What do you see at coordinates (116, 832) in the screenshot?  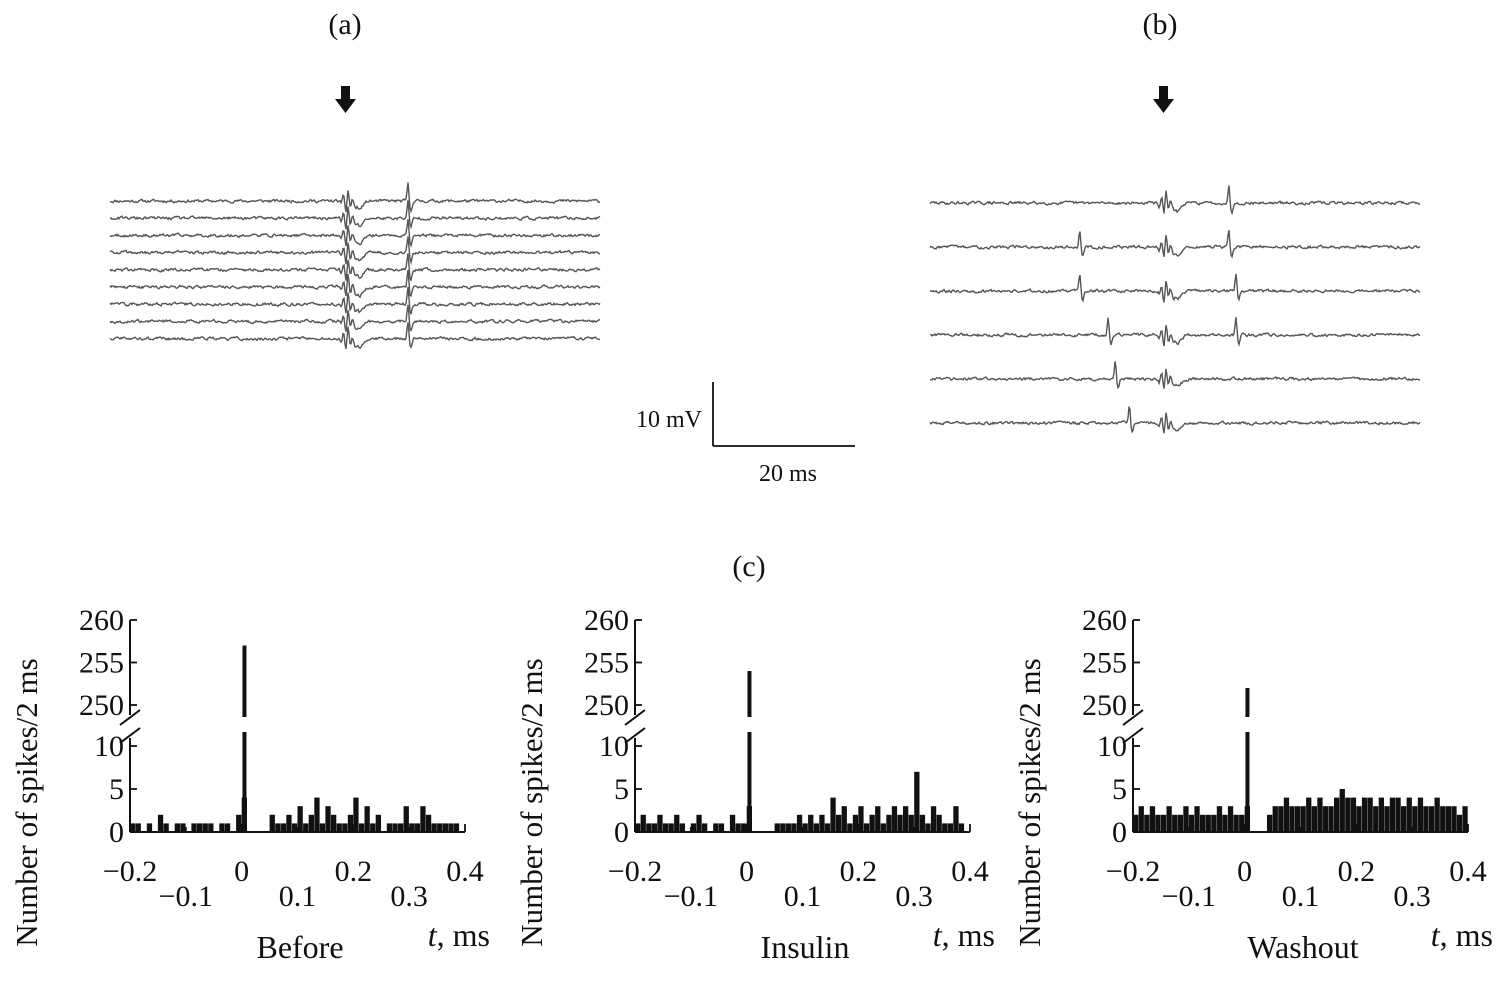 I see `y-tick-label: 0` at bounding box center [116, 832].